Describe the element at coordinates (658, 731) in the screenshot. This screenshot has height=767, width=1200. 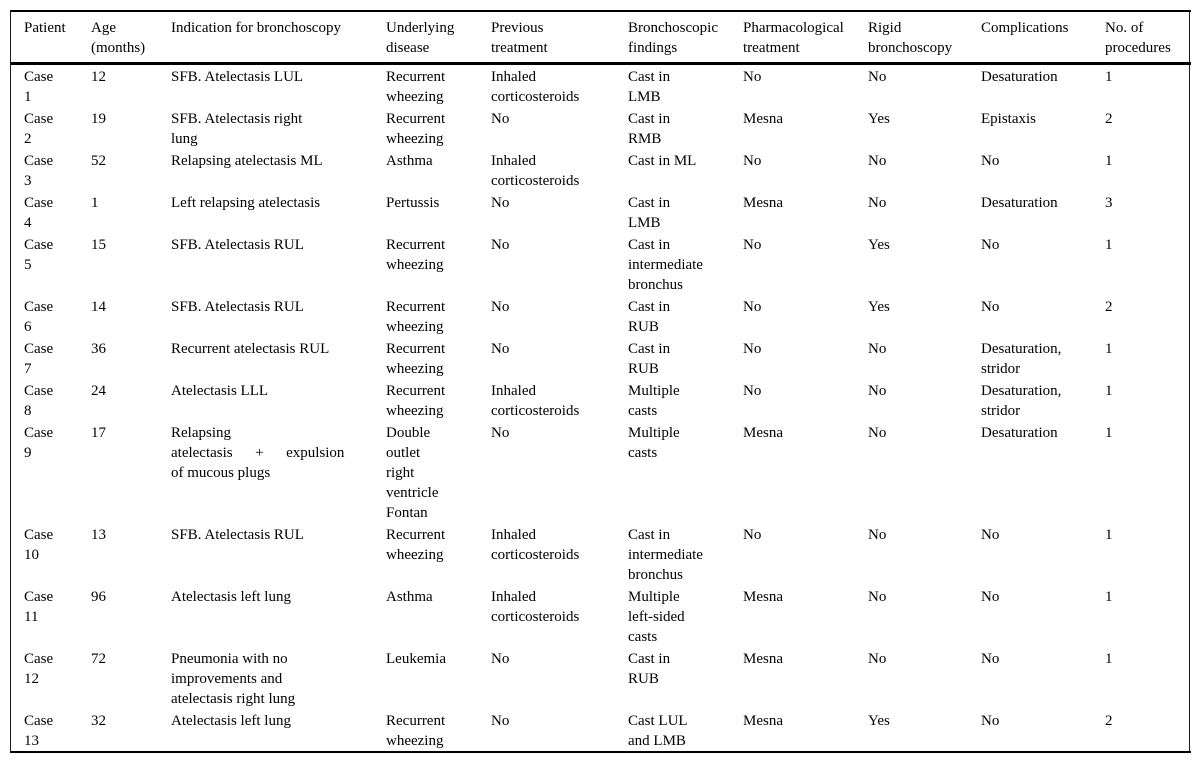
I see `cell-bronchoscopic-findings: Cast LUL and LMB` at that location.